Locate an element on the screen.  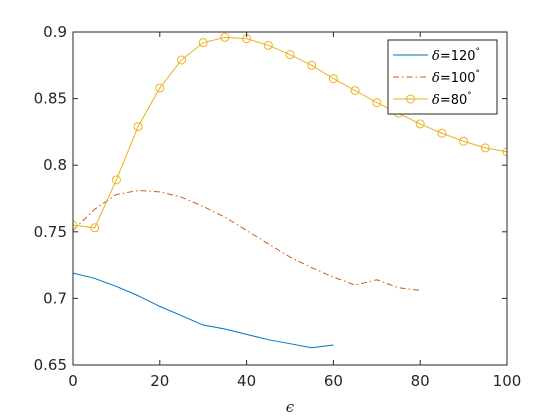
legend-label: δ=80° is located at coordinates (452, 99).